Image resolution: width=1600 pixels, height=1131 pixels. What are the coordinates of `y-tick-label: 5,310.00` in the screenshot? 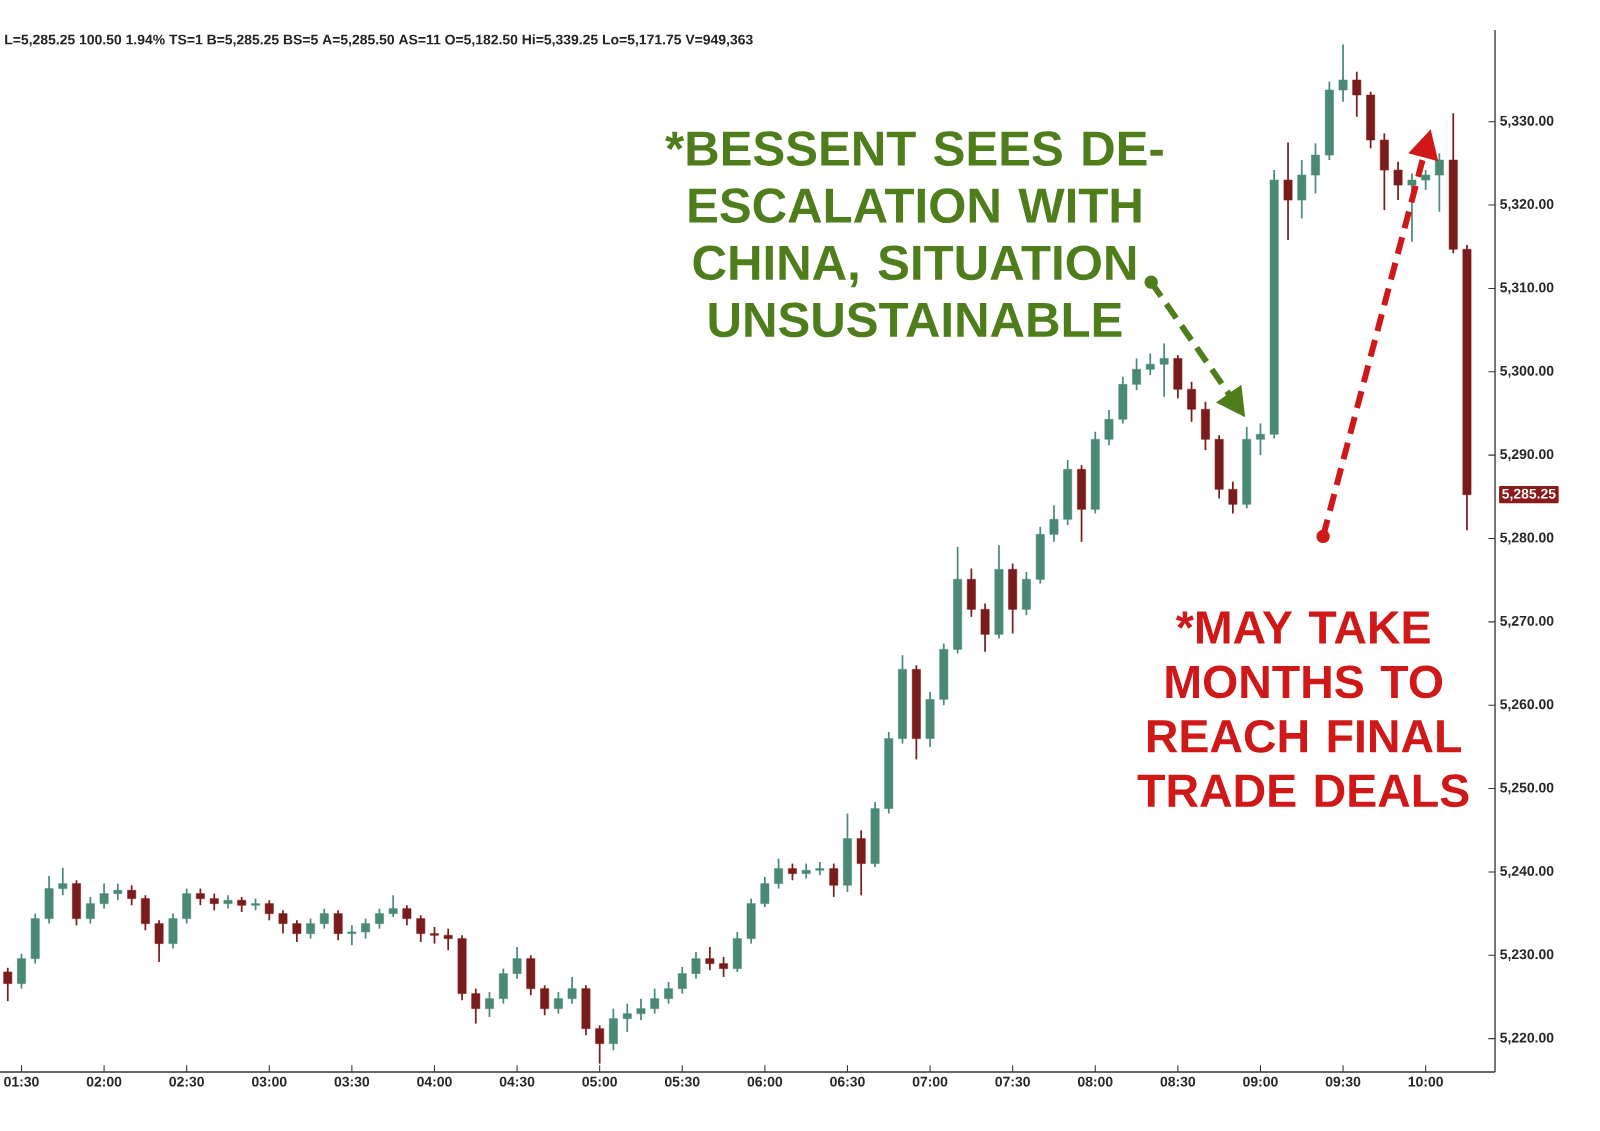 It's located at (1527, 288).